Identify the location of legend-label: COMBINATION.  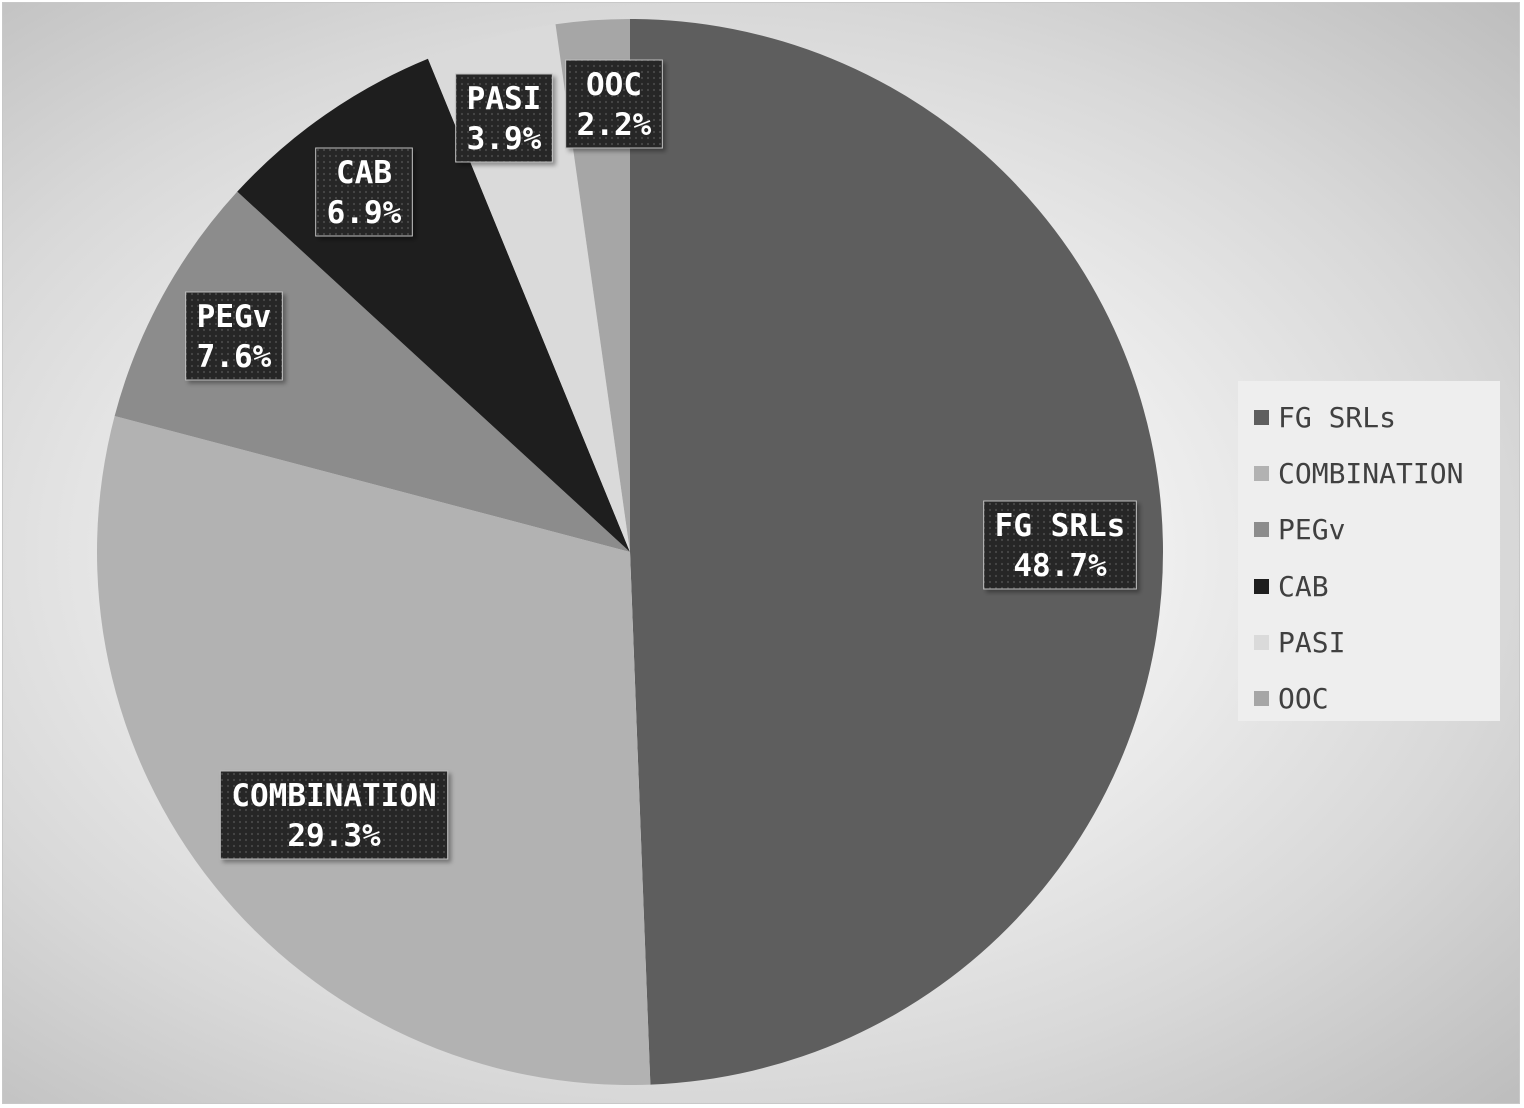
(1371, 473).